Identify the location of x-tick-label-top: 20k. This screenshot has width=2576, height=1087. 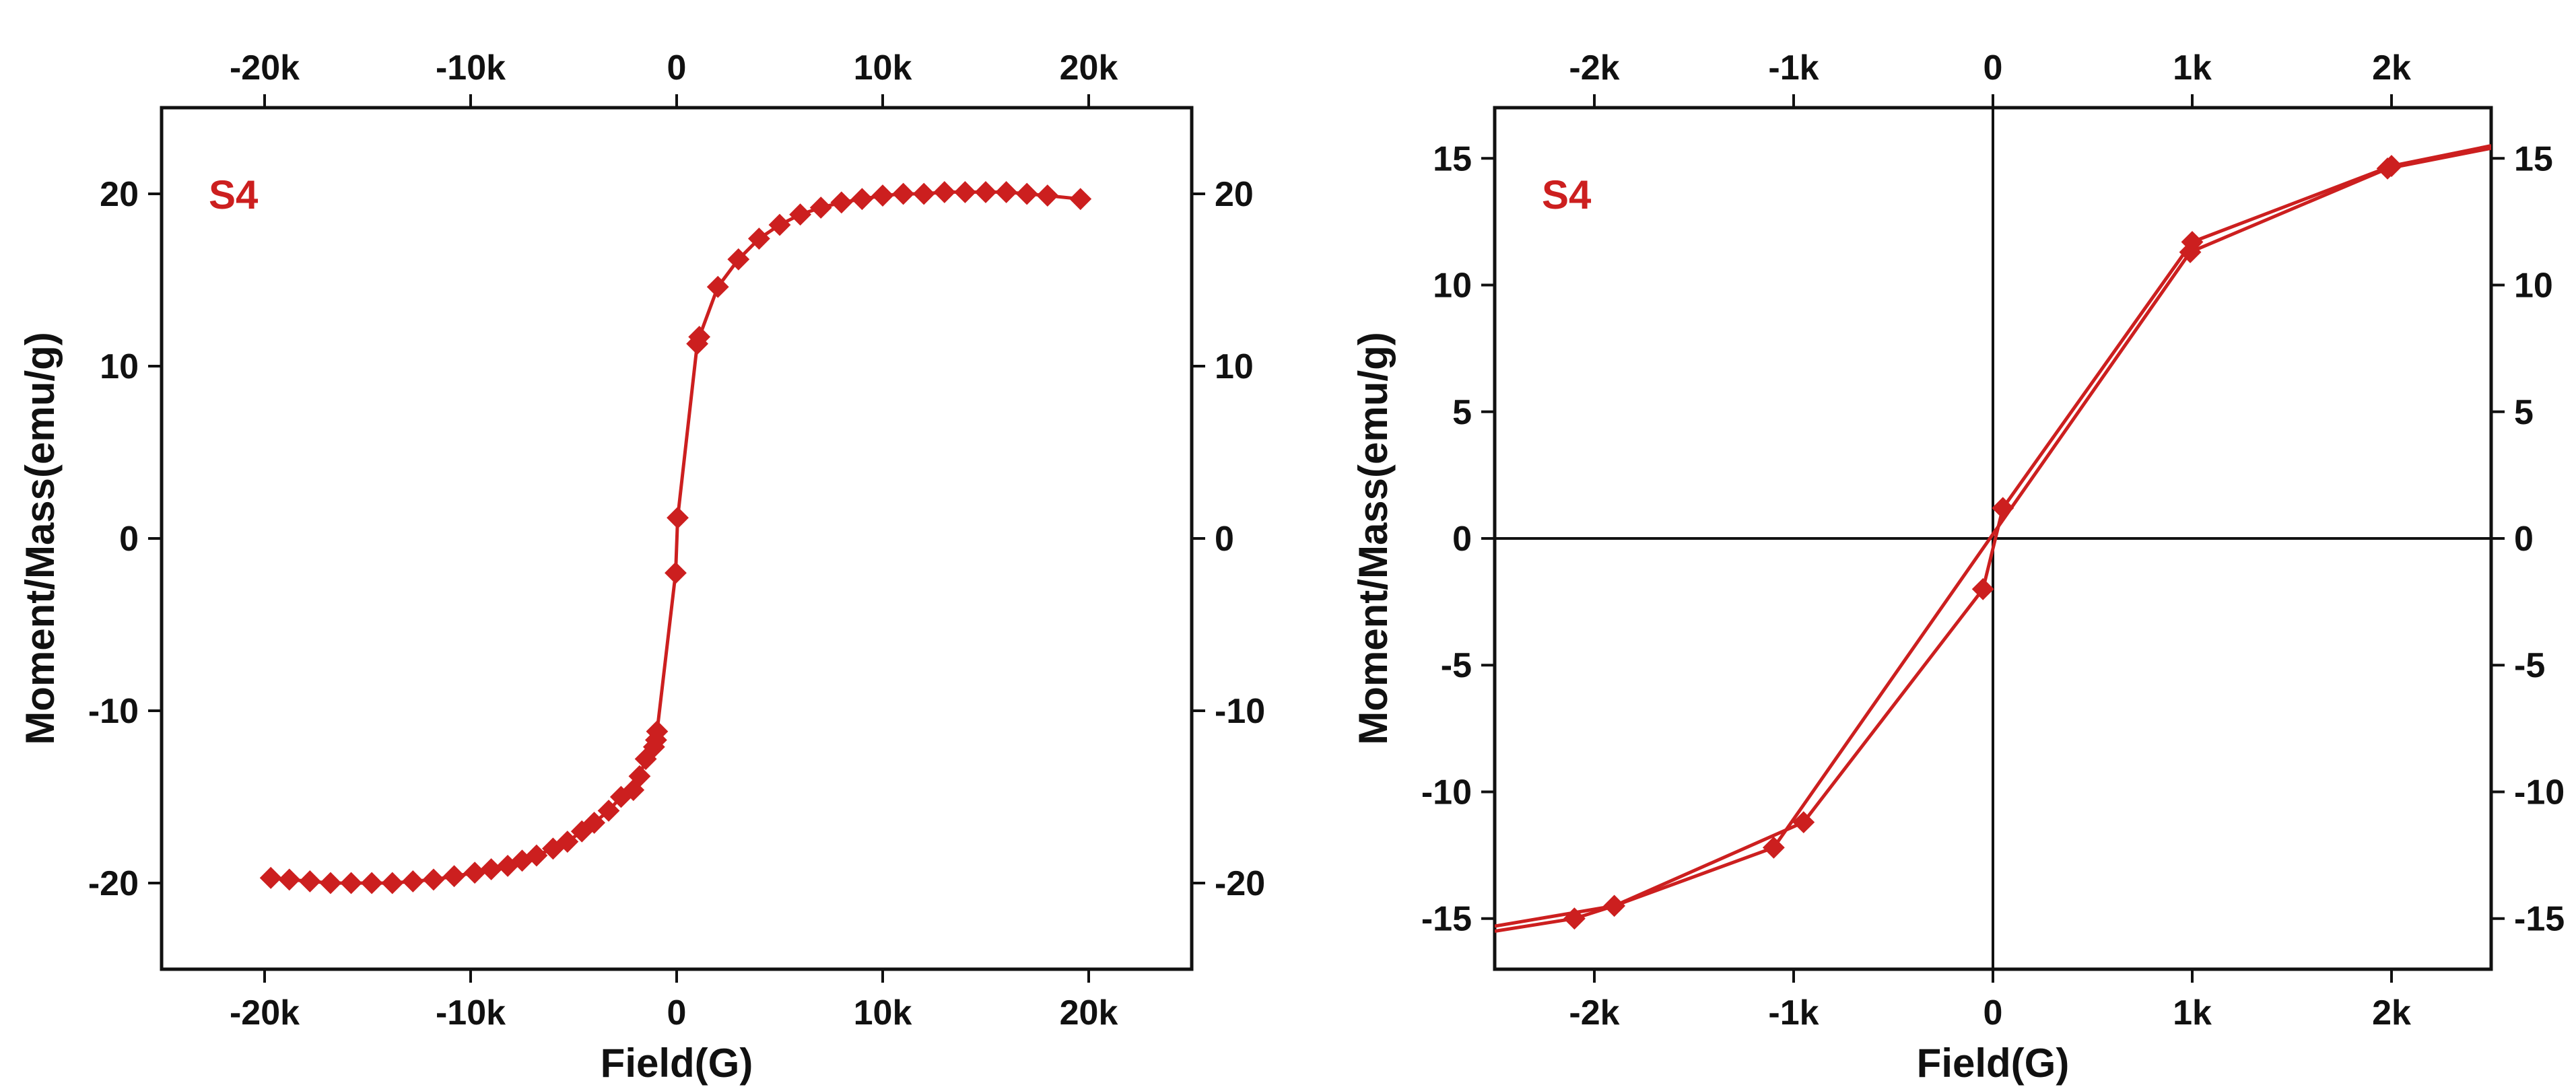
(1089, 67).